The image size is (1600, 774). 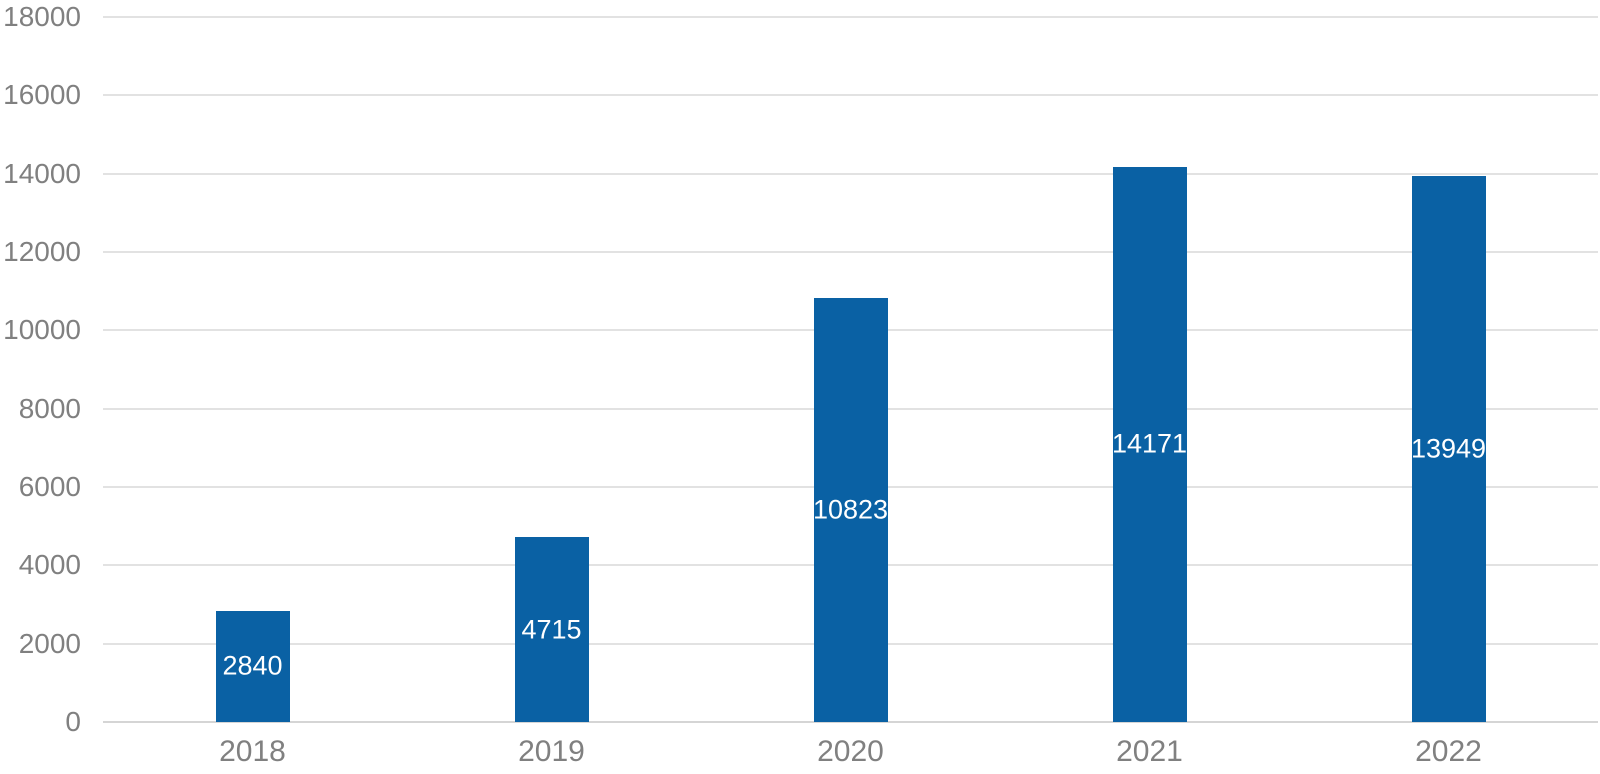 I want to click on bar-2019: 4715, so click(x=551, y=629).